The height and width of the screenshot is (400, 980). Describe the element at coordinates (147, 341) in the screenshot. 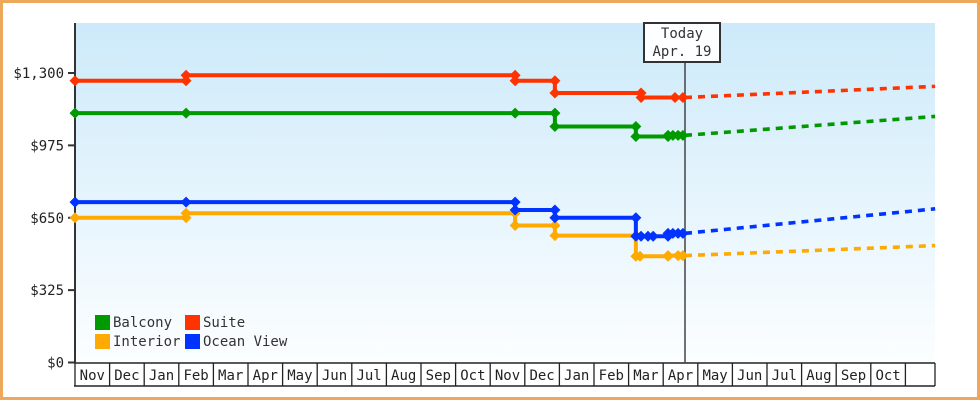

I see `legend-label: Interior` at that location.